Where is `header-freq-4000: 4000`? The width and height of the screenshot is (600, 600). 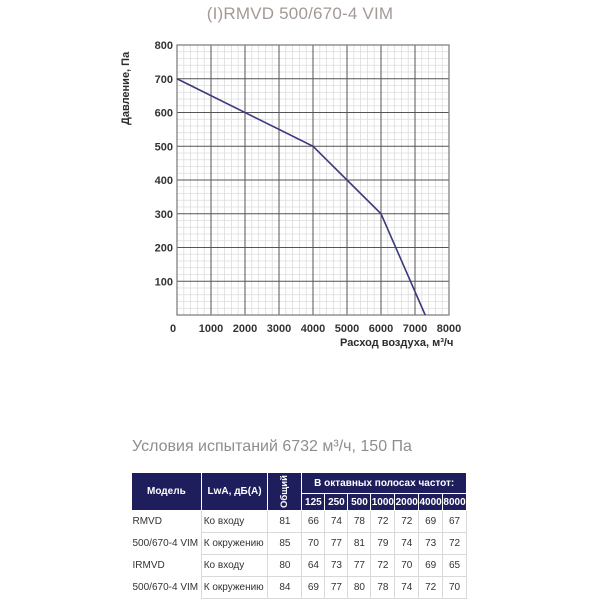 header-freq-4000: 4000 is located at coordinates (431, 502).